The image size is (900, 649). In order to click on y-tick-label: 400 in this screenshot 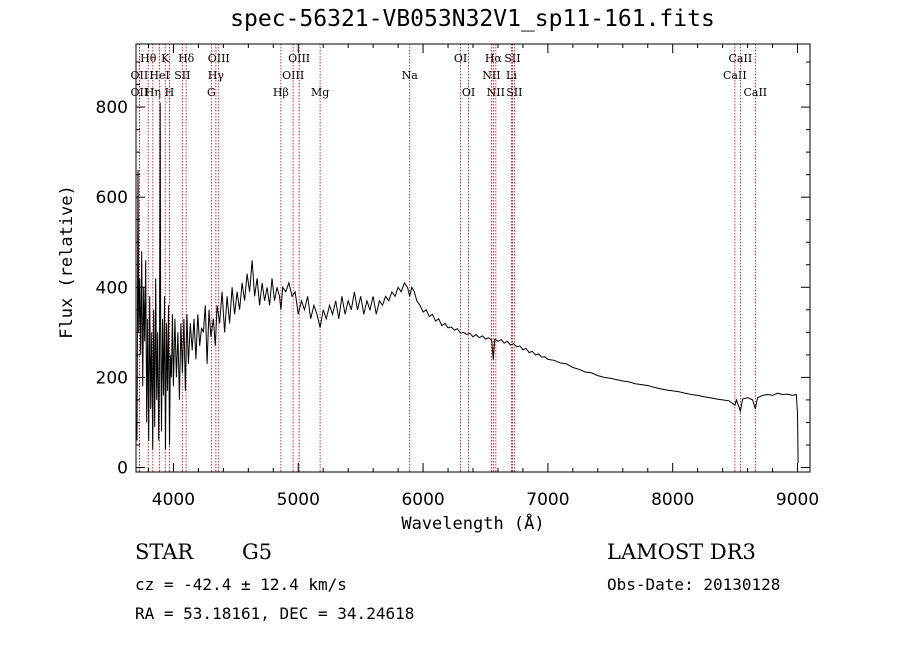, I will do `click(112, 288)`.